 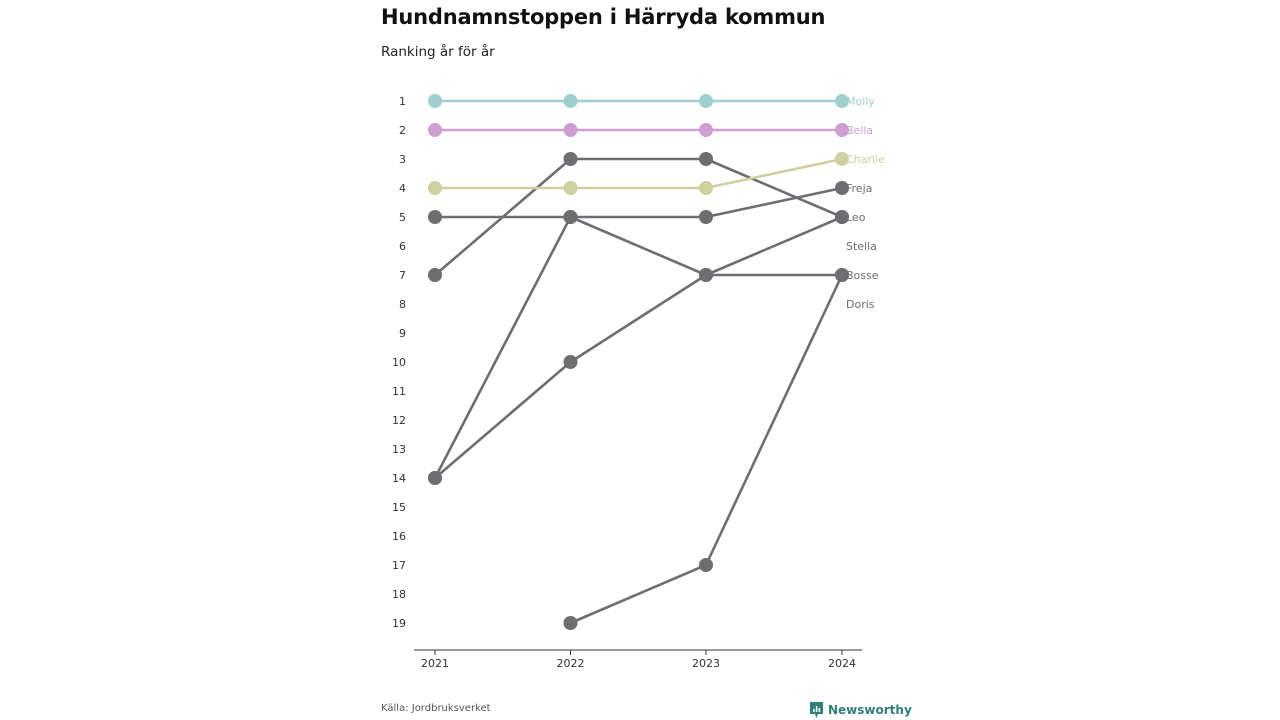 I want to click on y-tick-label: 6, so click(x=402, y=246).